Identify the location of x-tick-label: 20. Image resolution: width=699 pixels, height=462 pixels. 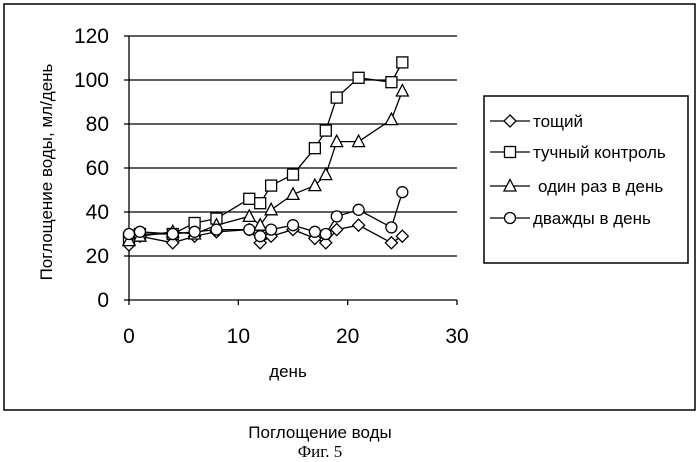
(347, 336).